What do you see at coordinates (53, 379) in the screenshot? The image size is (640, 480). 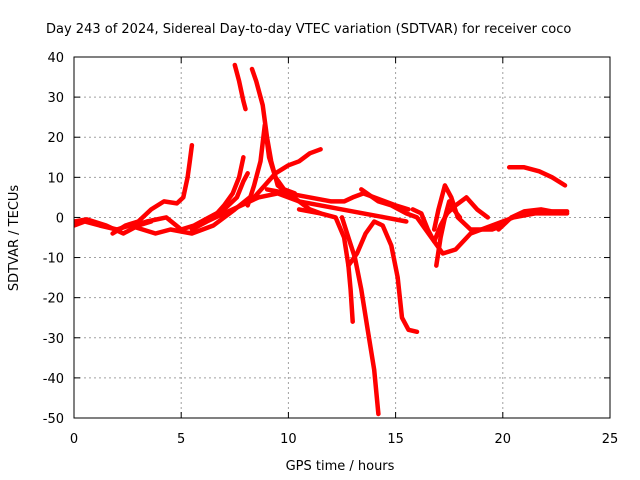 I see `y-tick-label: -40` at bounding box center [53, 379].